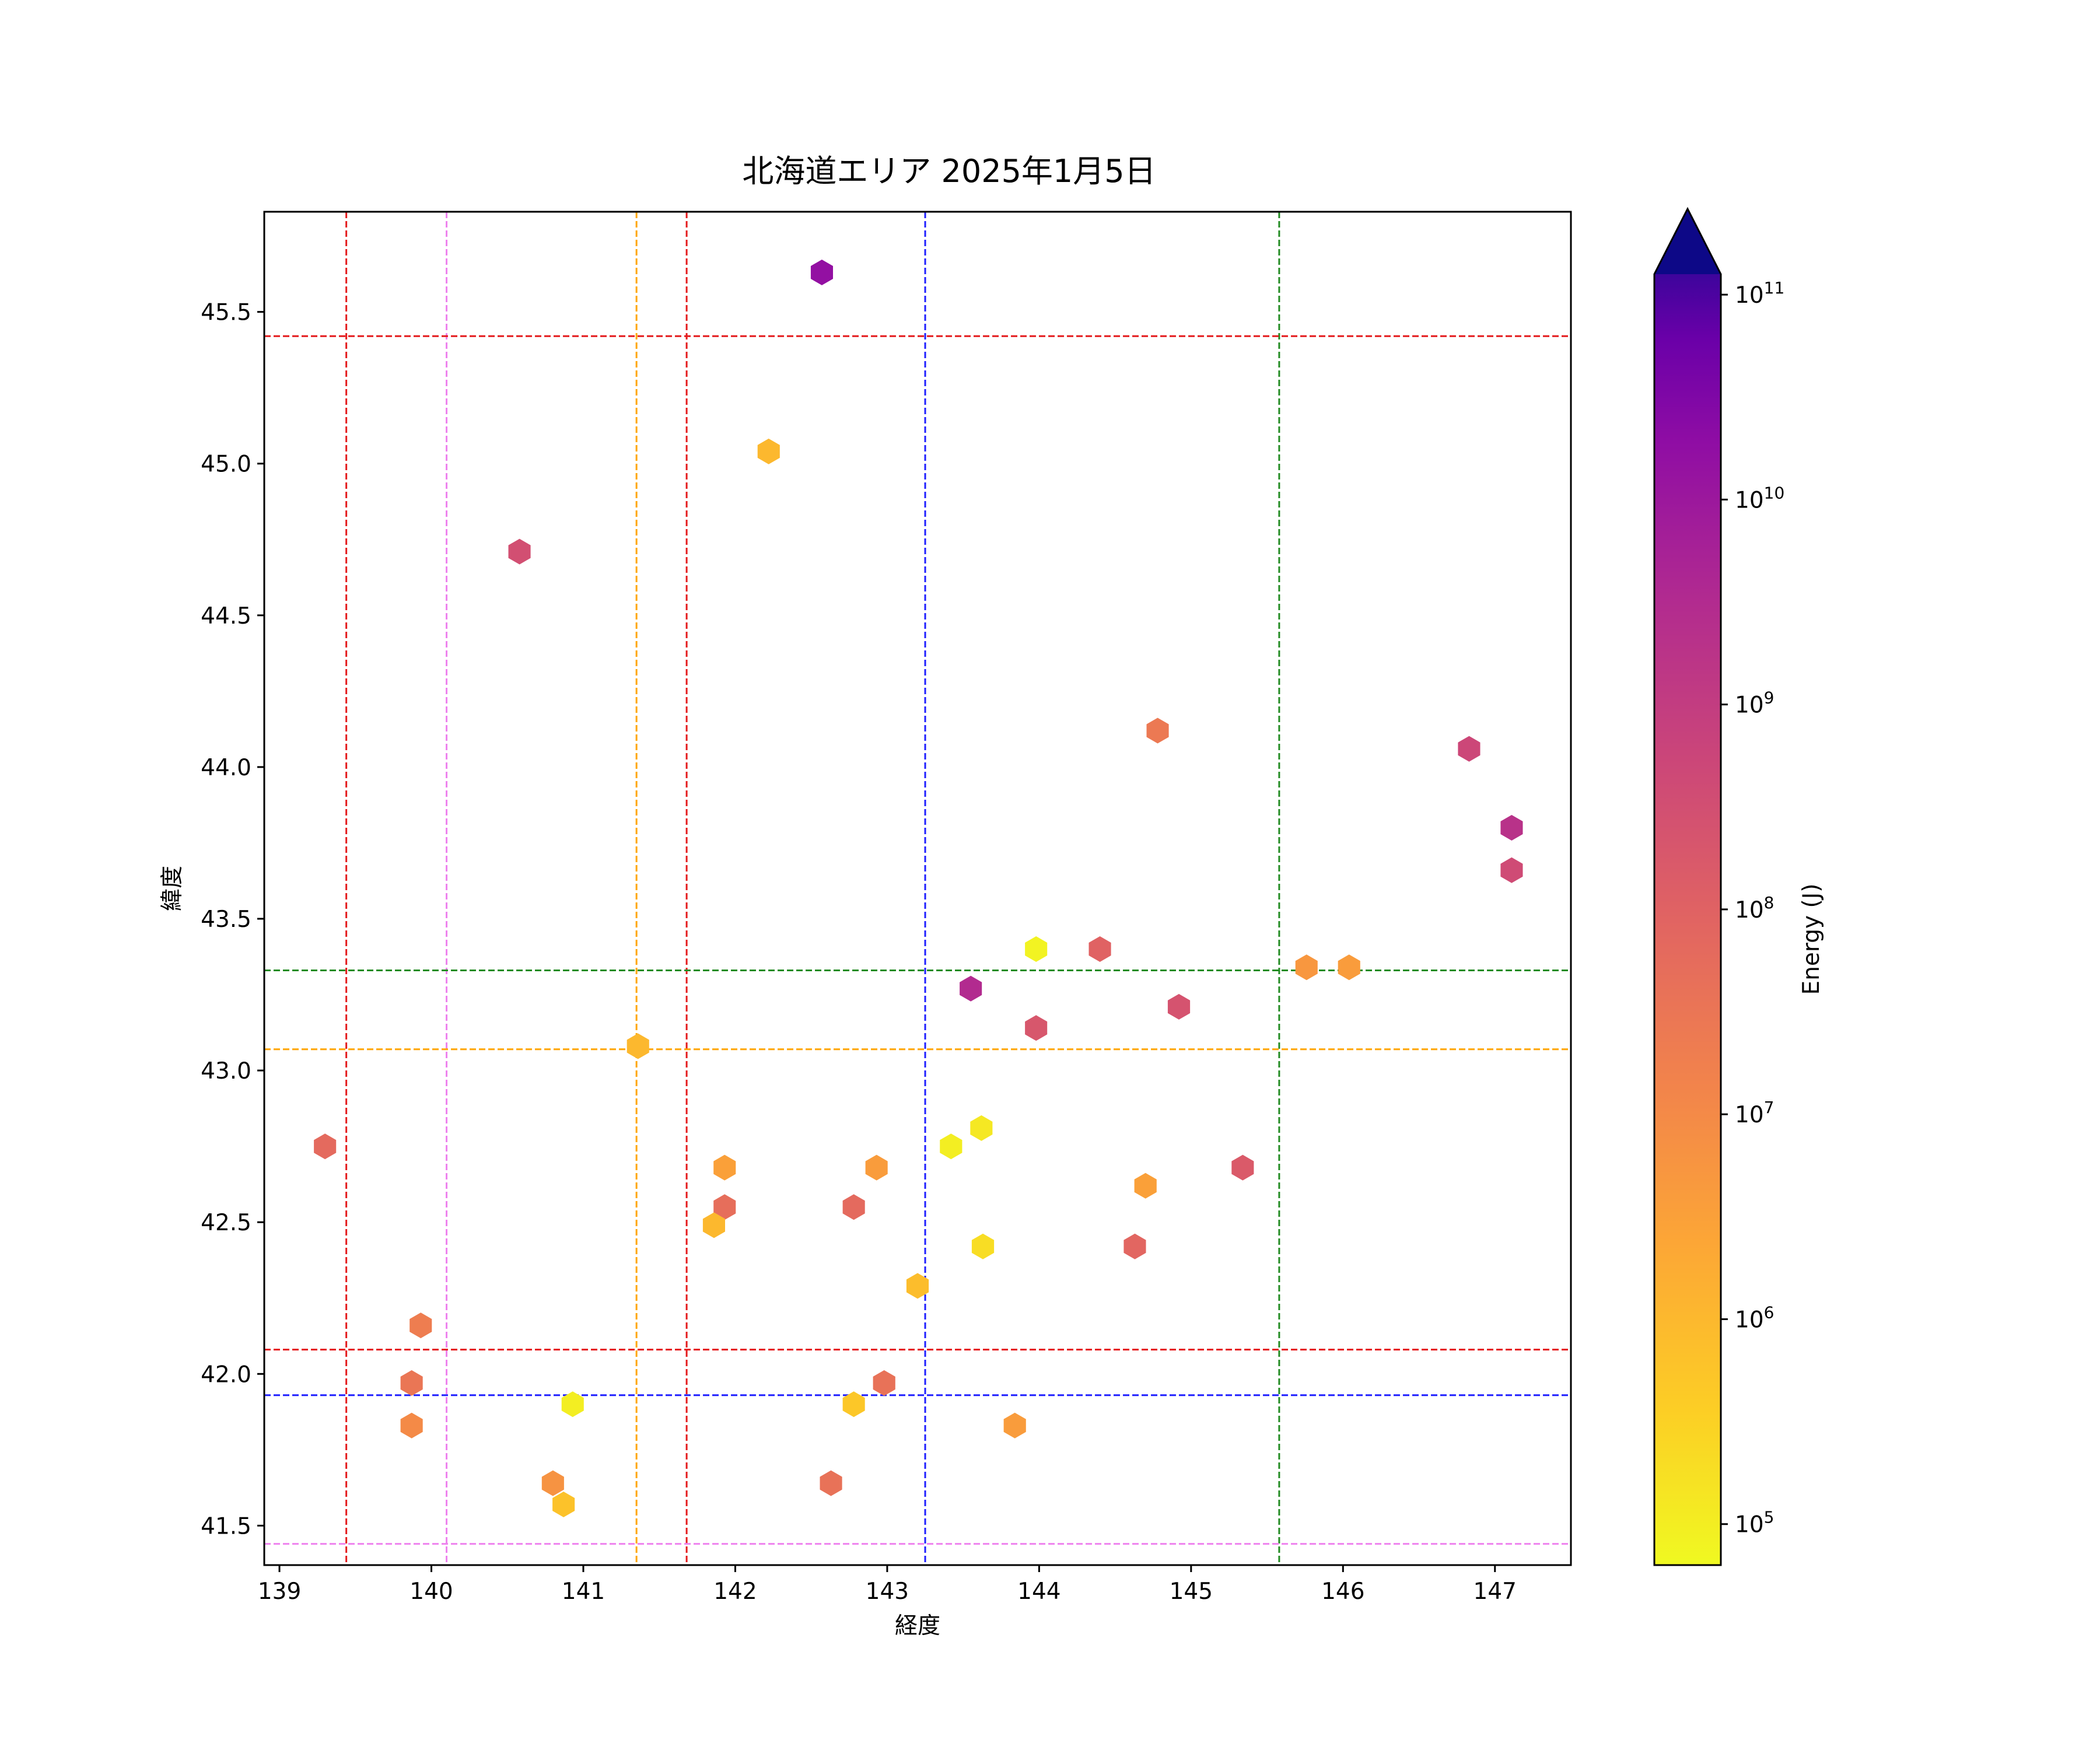 This screenshot has height=1750, width=2100. I want to click on x-tick-label: 146, so click(1342, 1591).